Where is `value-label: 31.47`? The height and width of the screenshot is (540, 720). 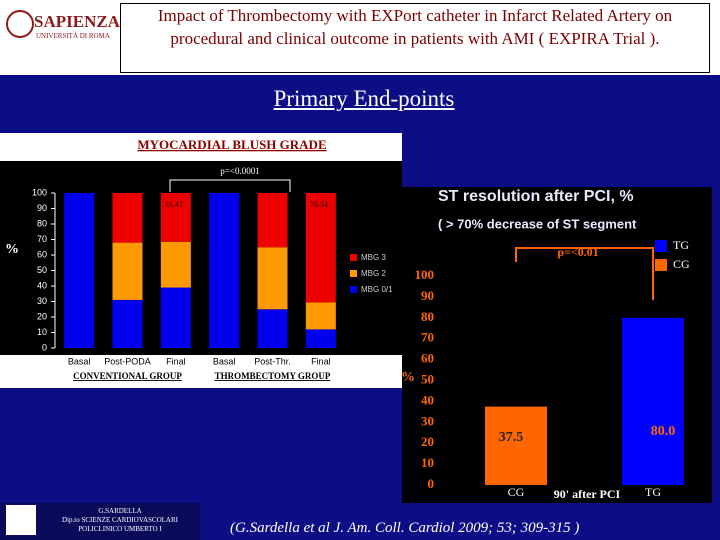
value-label: 31.47 is located at coordinates (174, 204).